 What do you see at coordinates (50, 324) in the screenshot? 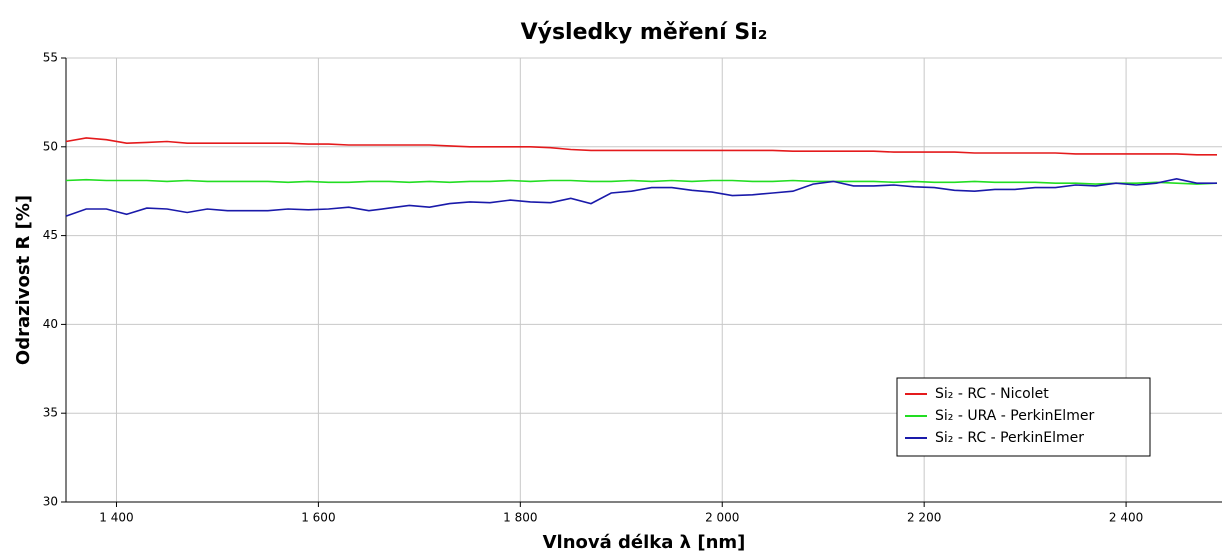
I see `y-tick-label: 40` at bounding box center [50, 324].